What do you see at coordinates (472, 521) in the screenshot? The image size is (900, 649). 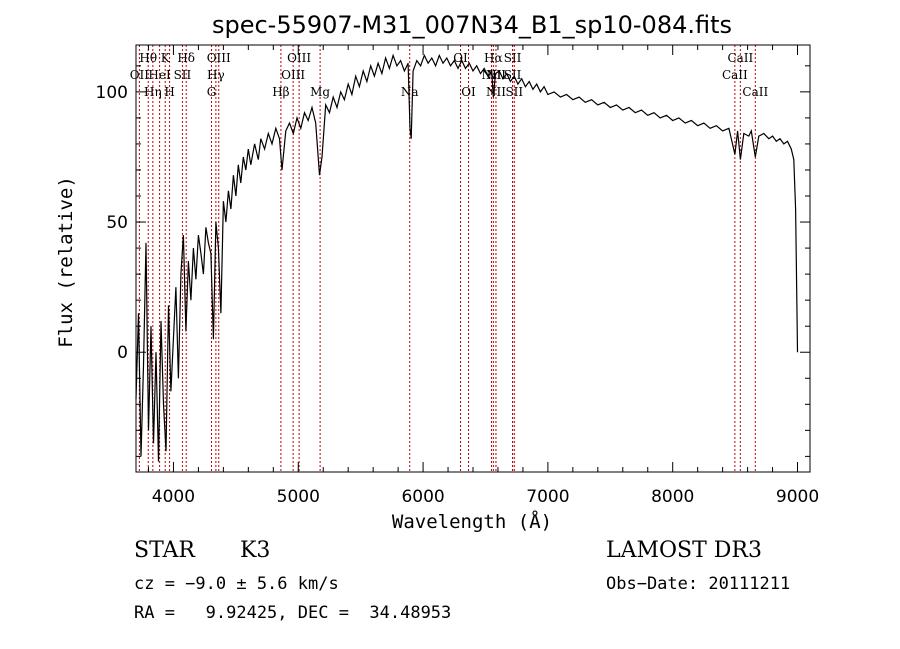 I see `x-axis-label: Wavelength (Å)` at bounding box center [472, 521].